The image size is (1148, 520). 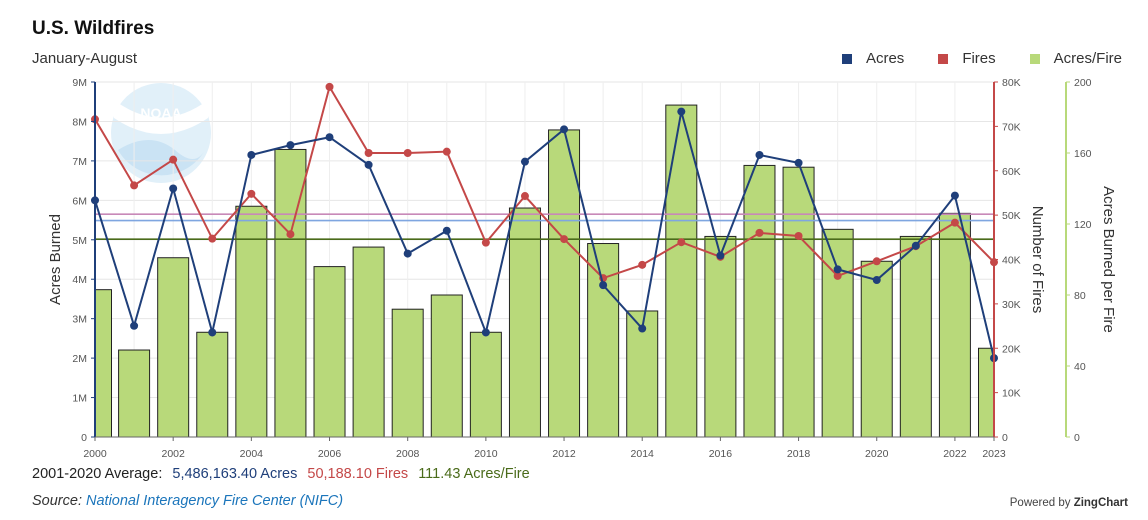 What do you see at coordinates (235, 474) in the screenshot?
I see `average-acres: 5,486,163.40 Acres` at bounding box center [235, 474].